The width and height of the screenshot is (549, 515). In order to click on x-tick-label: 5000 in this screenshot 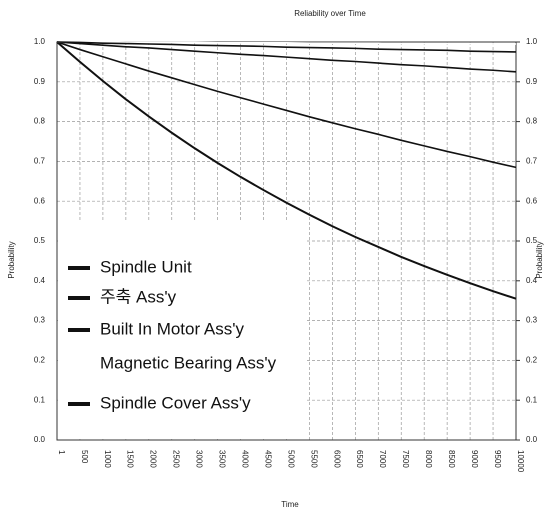, I will do `click(290, 459)`.